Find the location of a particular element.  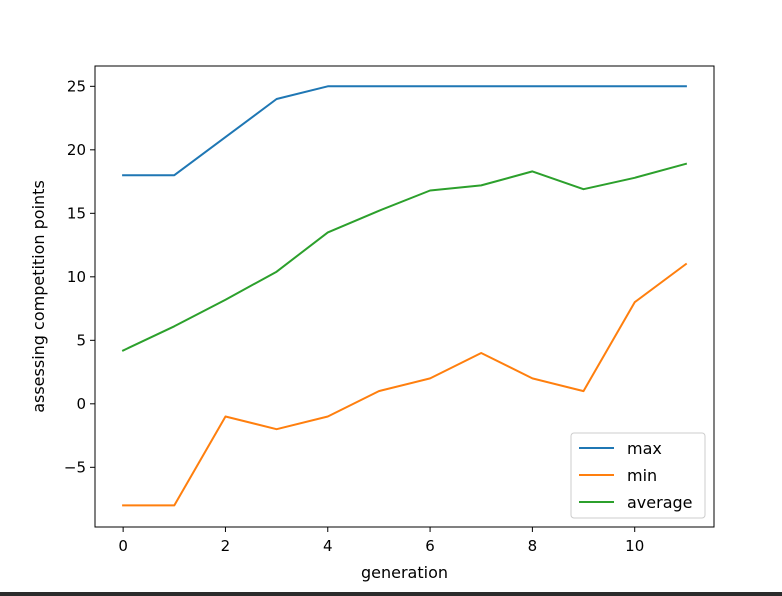

window-bottom-edge is located at coordinates (391, 594).